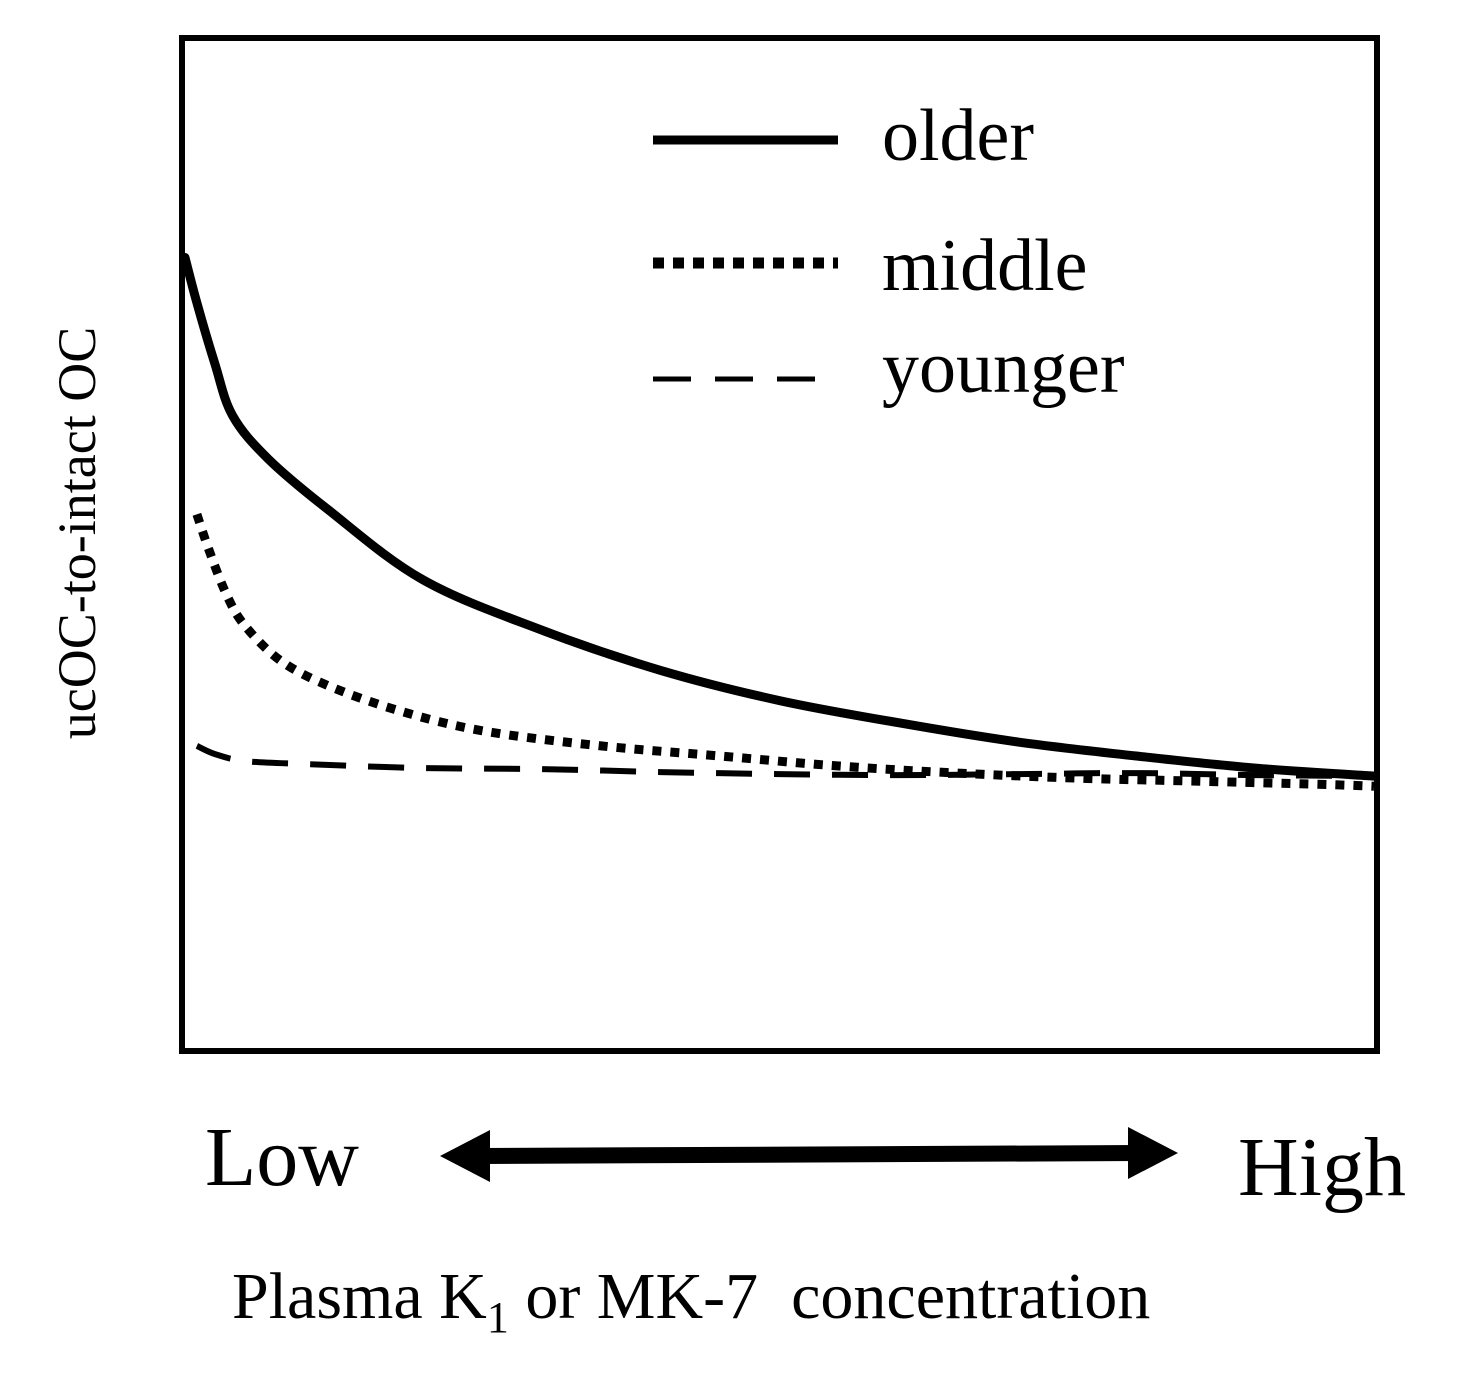 Image resolution: width=1469 pixels, height=1374 pixels. What do you see at coordinates (359, 1296) in the screenshot?
I see `x-axis-label-prefix: Plasma K` at bounding box center [359, 1296].